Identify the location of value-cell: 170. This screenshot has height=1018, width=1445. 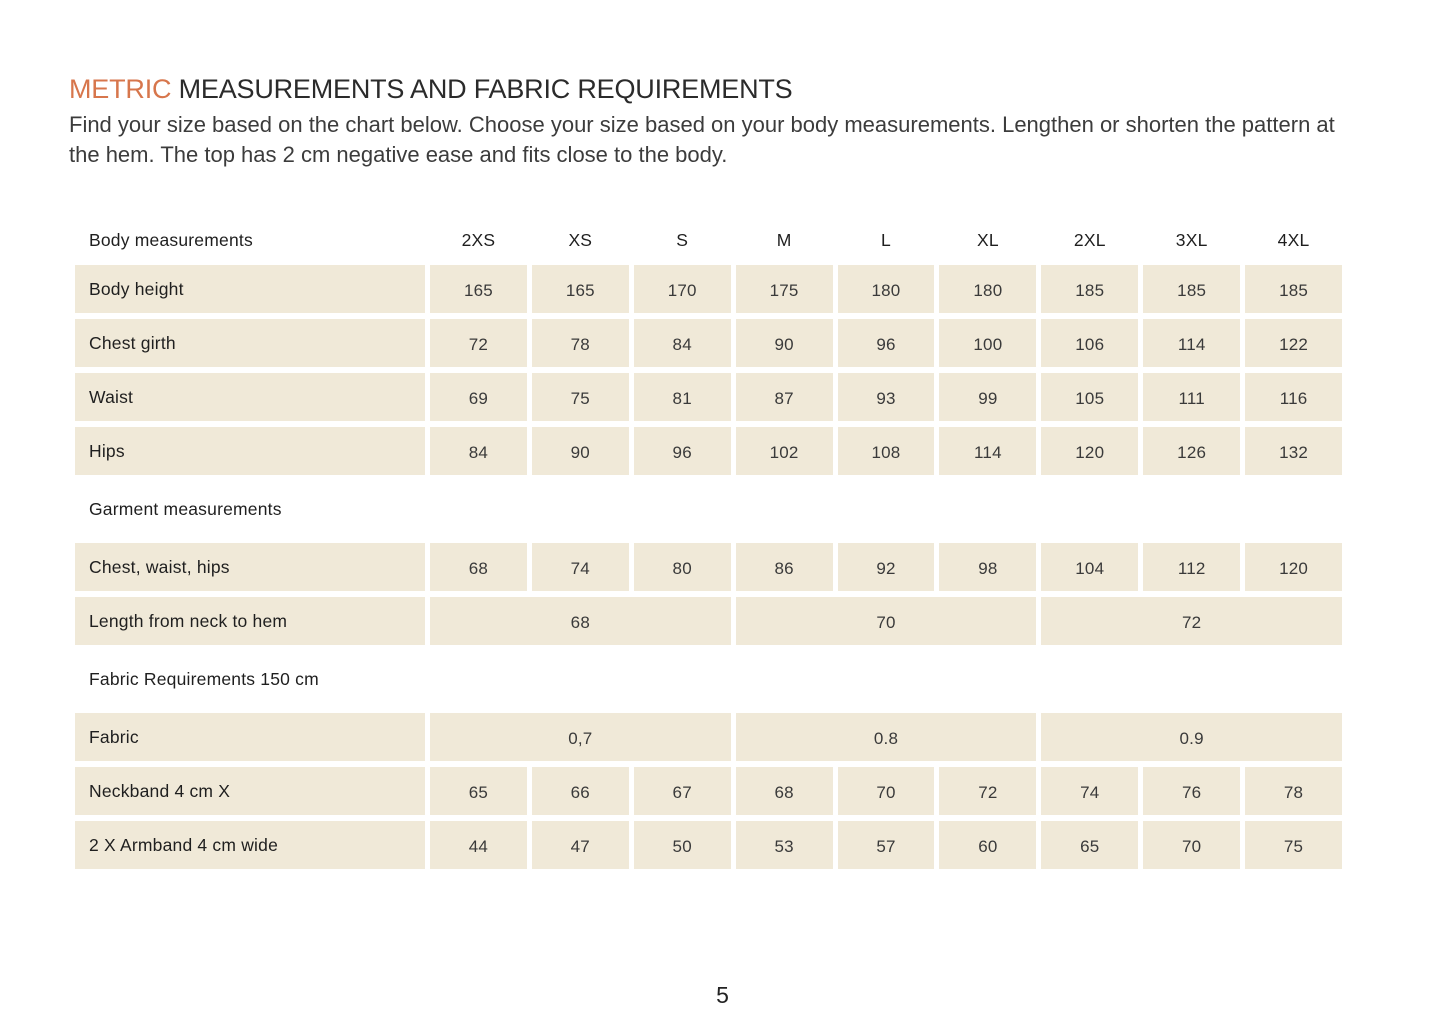
(682, 289).